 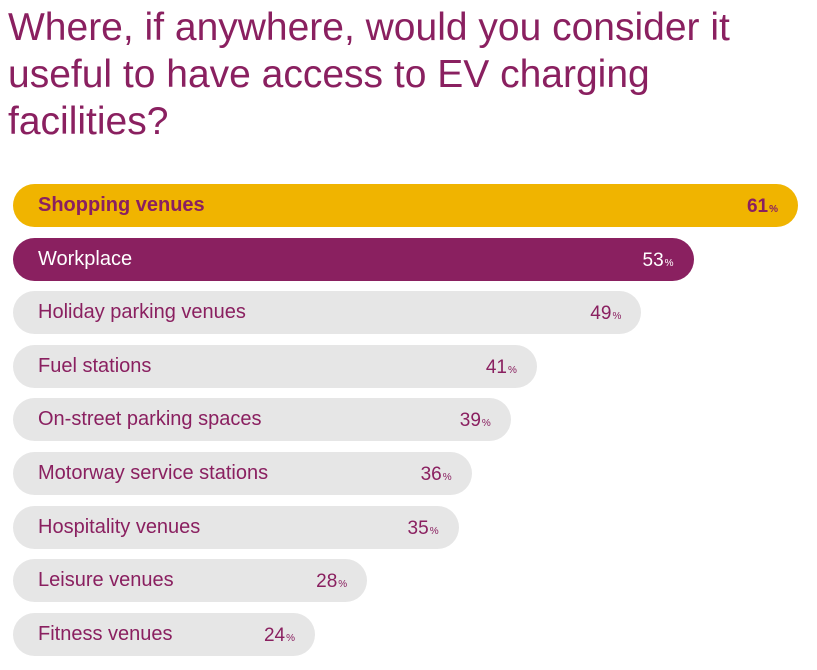 I want to click on bar-on-street-parking-spaces: On-street parking spaces 39%, so click(x=262, y=420).